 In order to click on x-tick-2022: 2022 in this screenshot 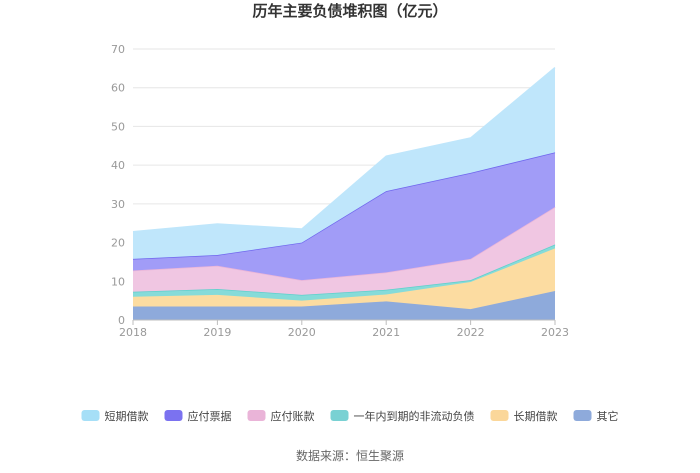, I will do `click(471, 332)`.